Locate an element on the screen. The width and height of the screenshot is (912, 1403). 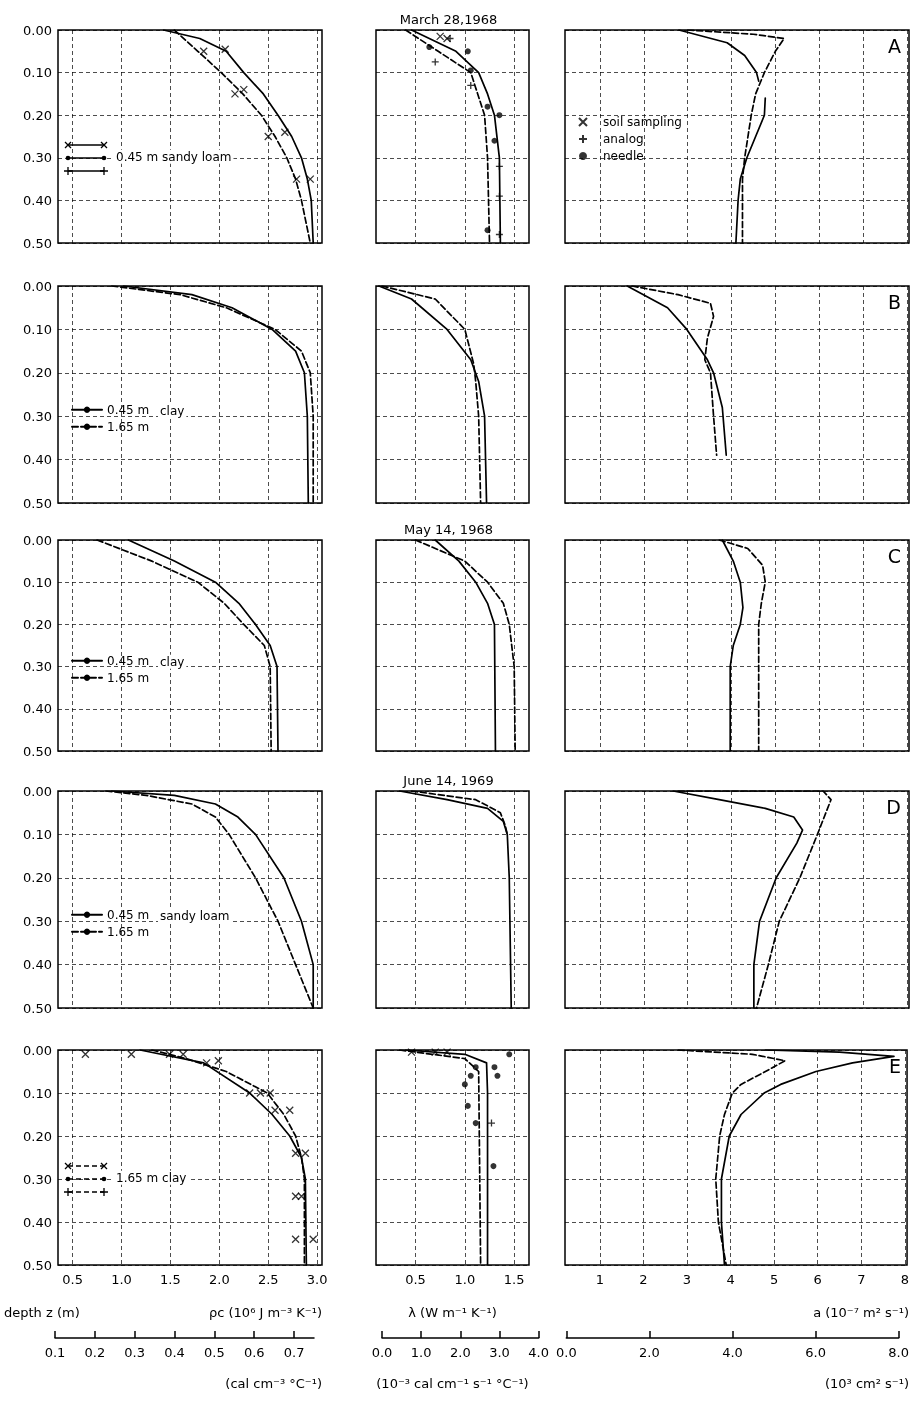
x2-tick-label: 0.1 is located at coordinates (55, 1352).